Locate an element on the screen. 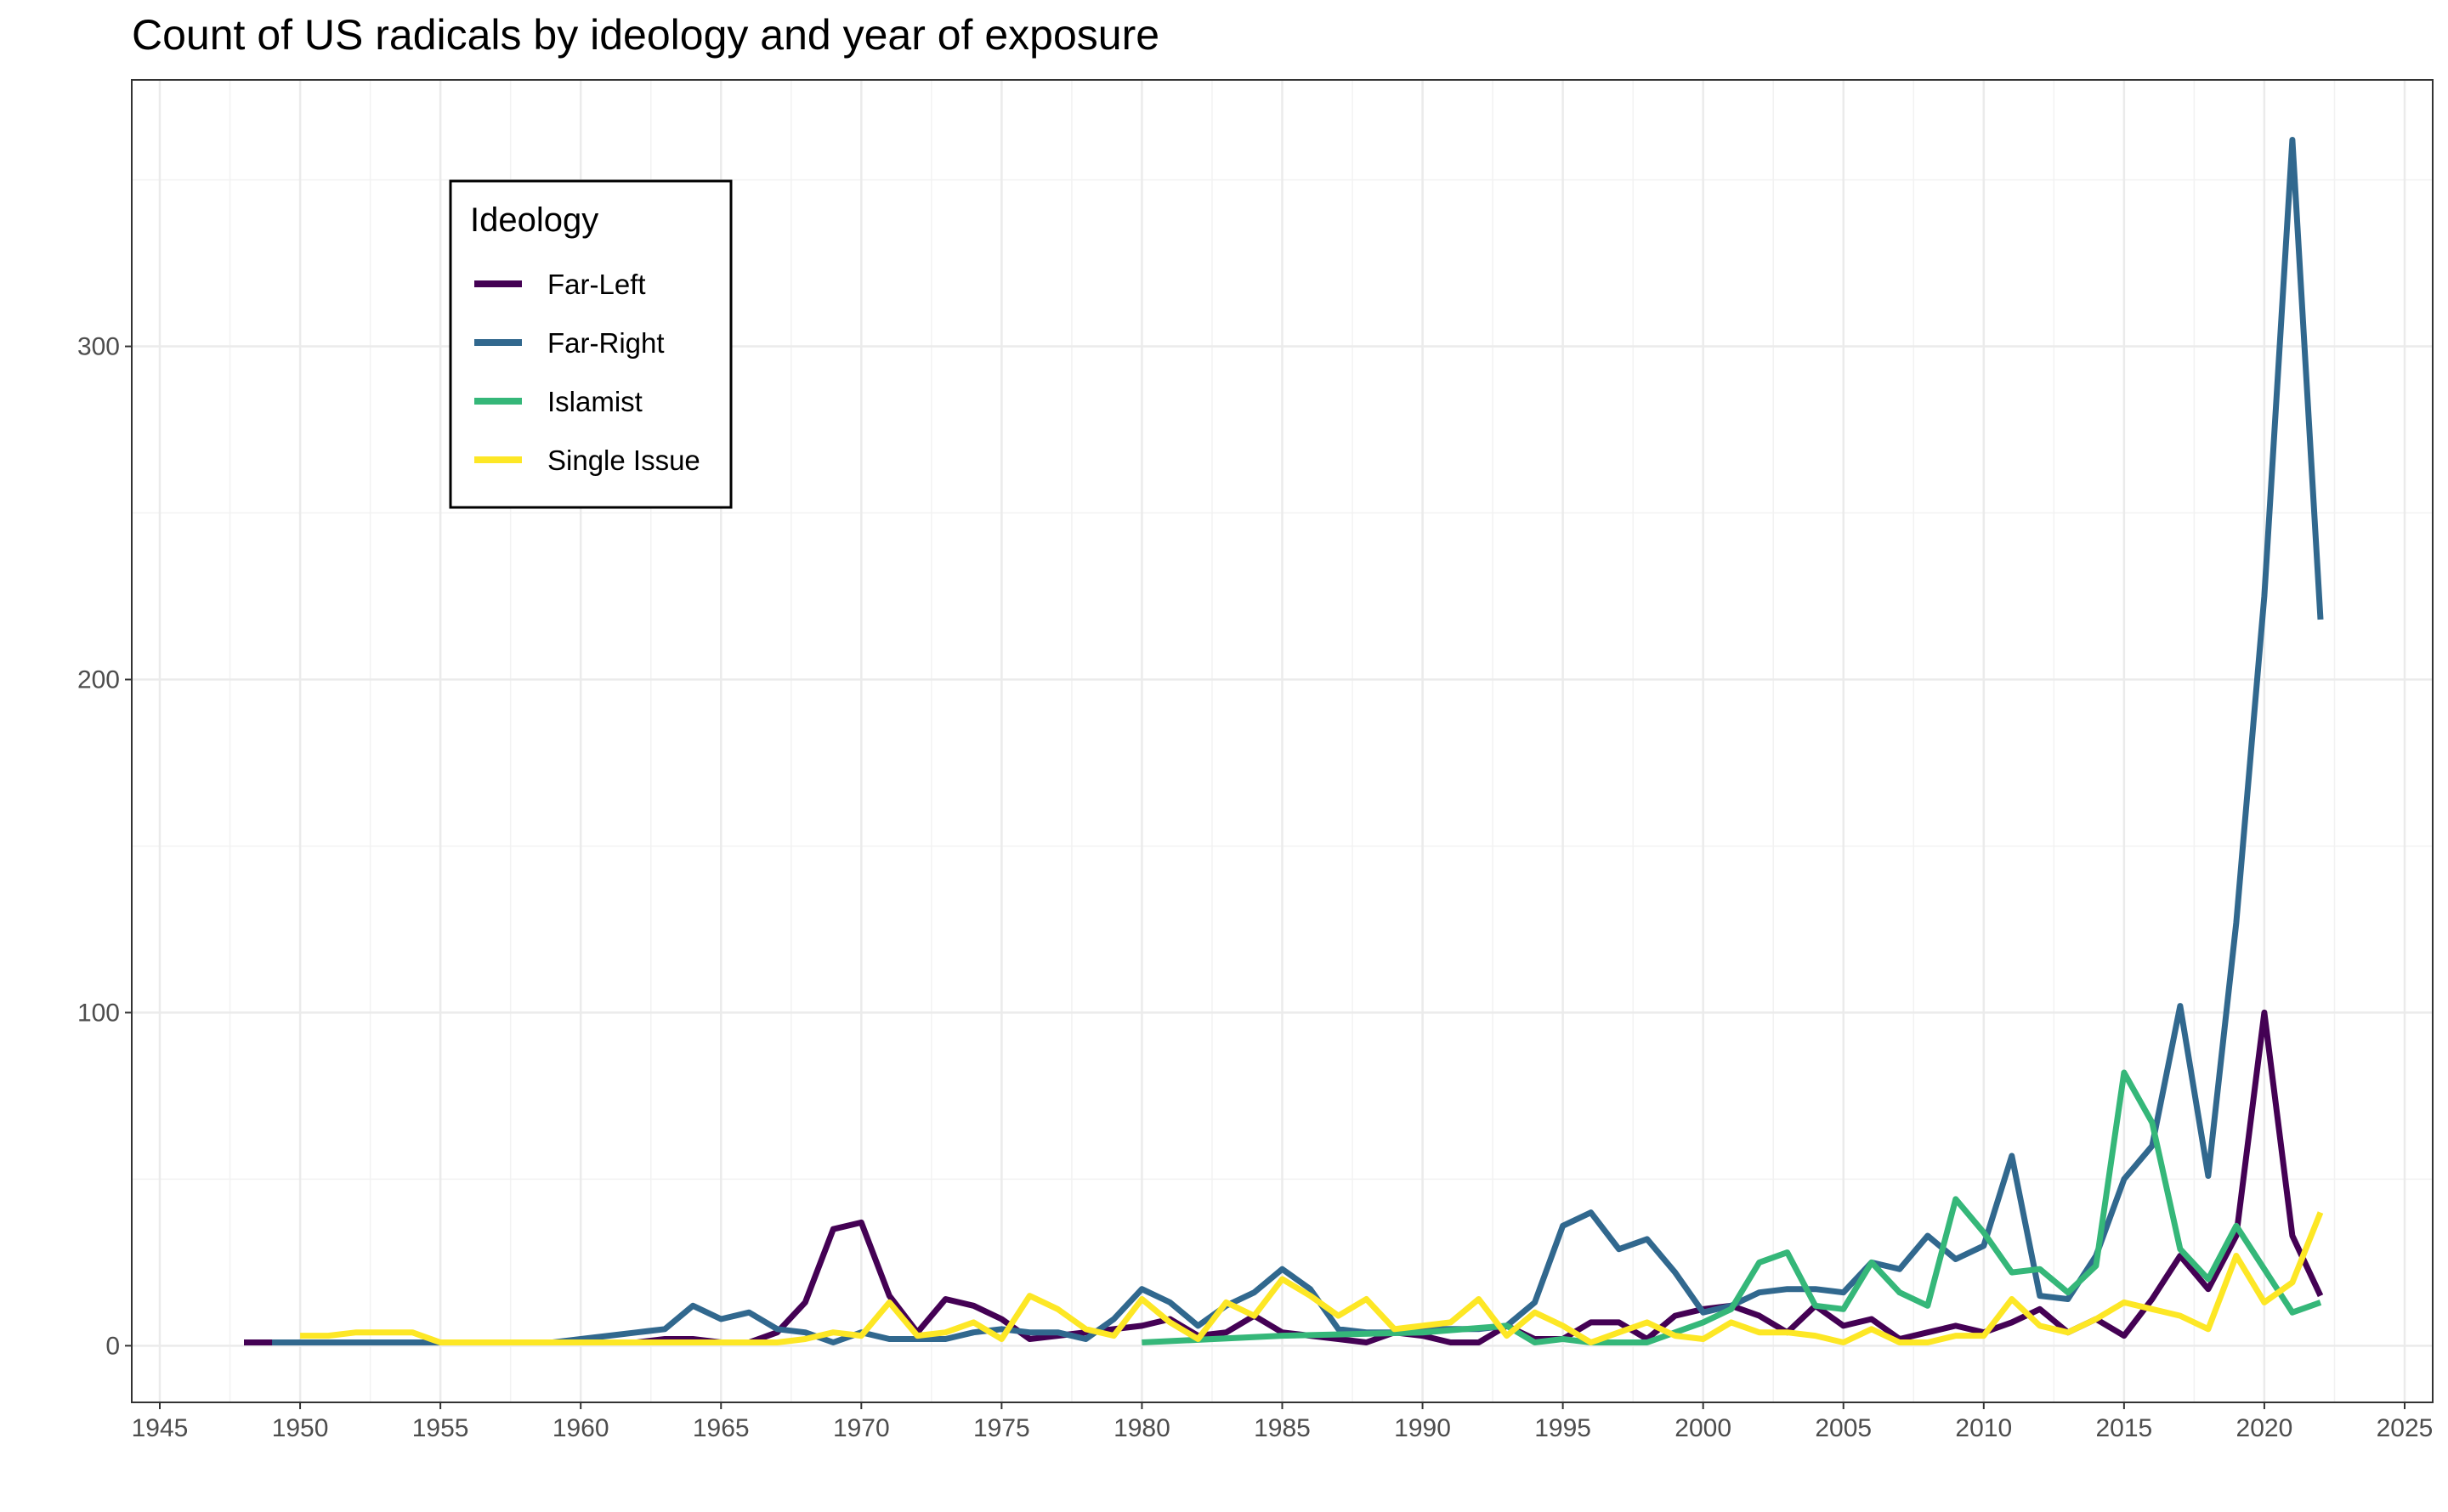 The width and height of the screenshot is (2448, 1512). x-tick-label: 1980 is located at coordinates (1142, 1428).